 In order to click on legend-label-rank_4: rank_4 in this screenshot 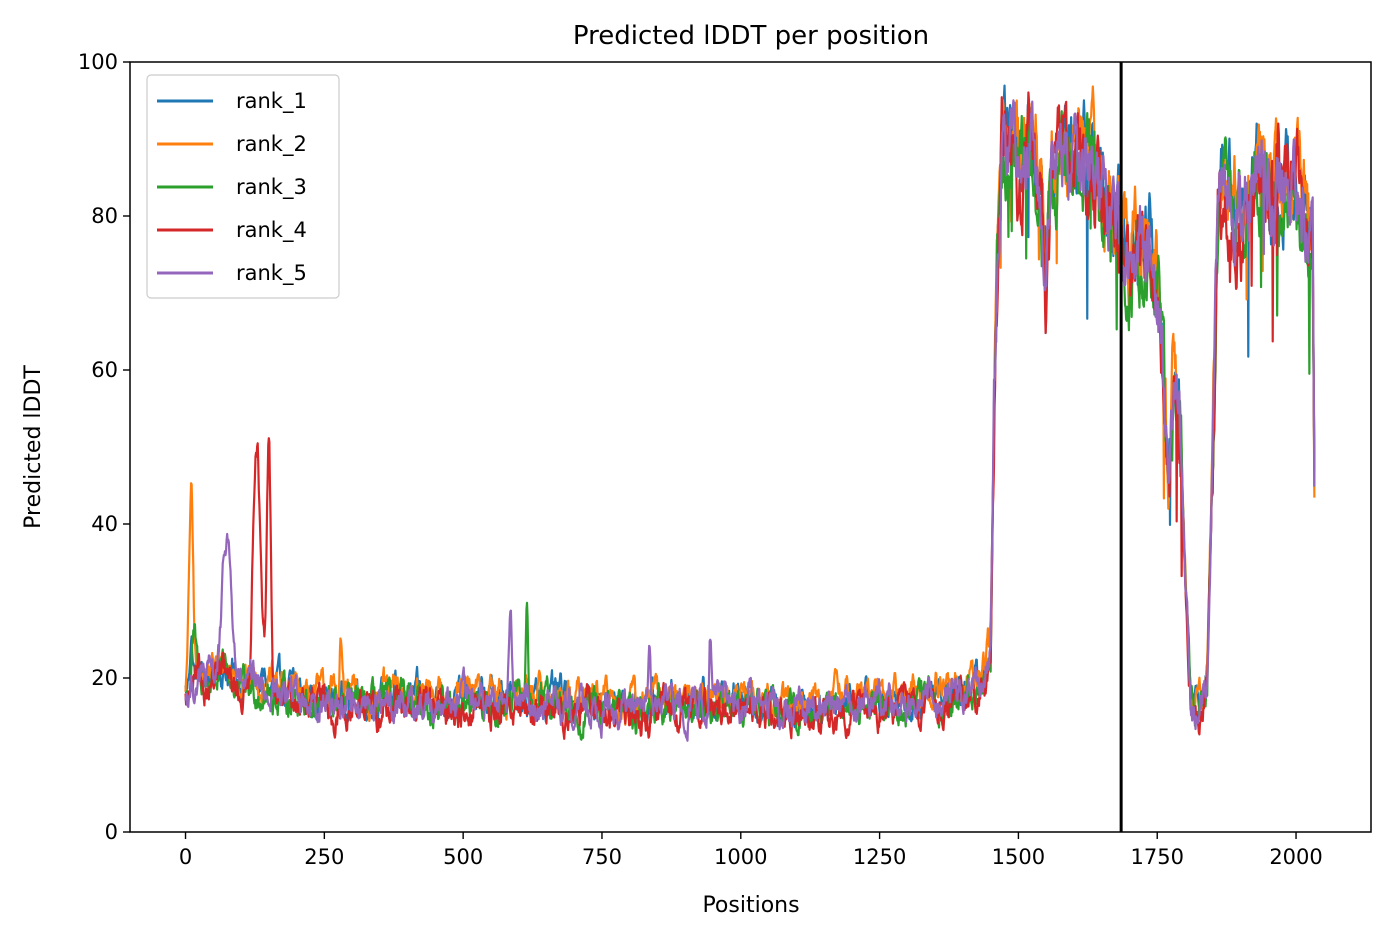, I will do `click(271, 230)`.